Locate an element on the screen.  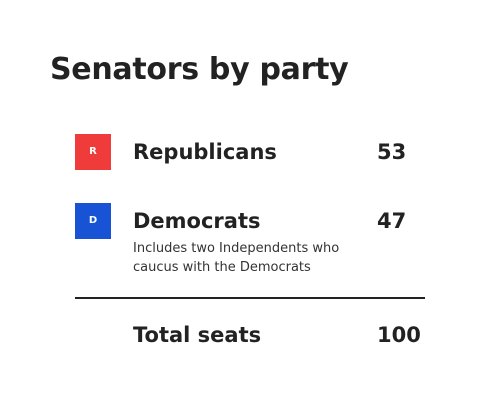
total-label: Total seats is located at coordinates (197, 335).